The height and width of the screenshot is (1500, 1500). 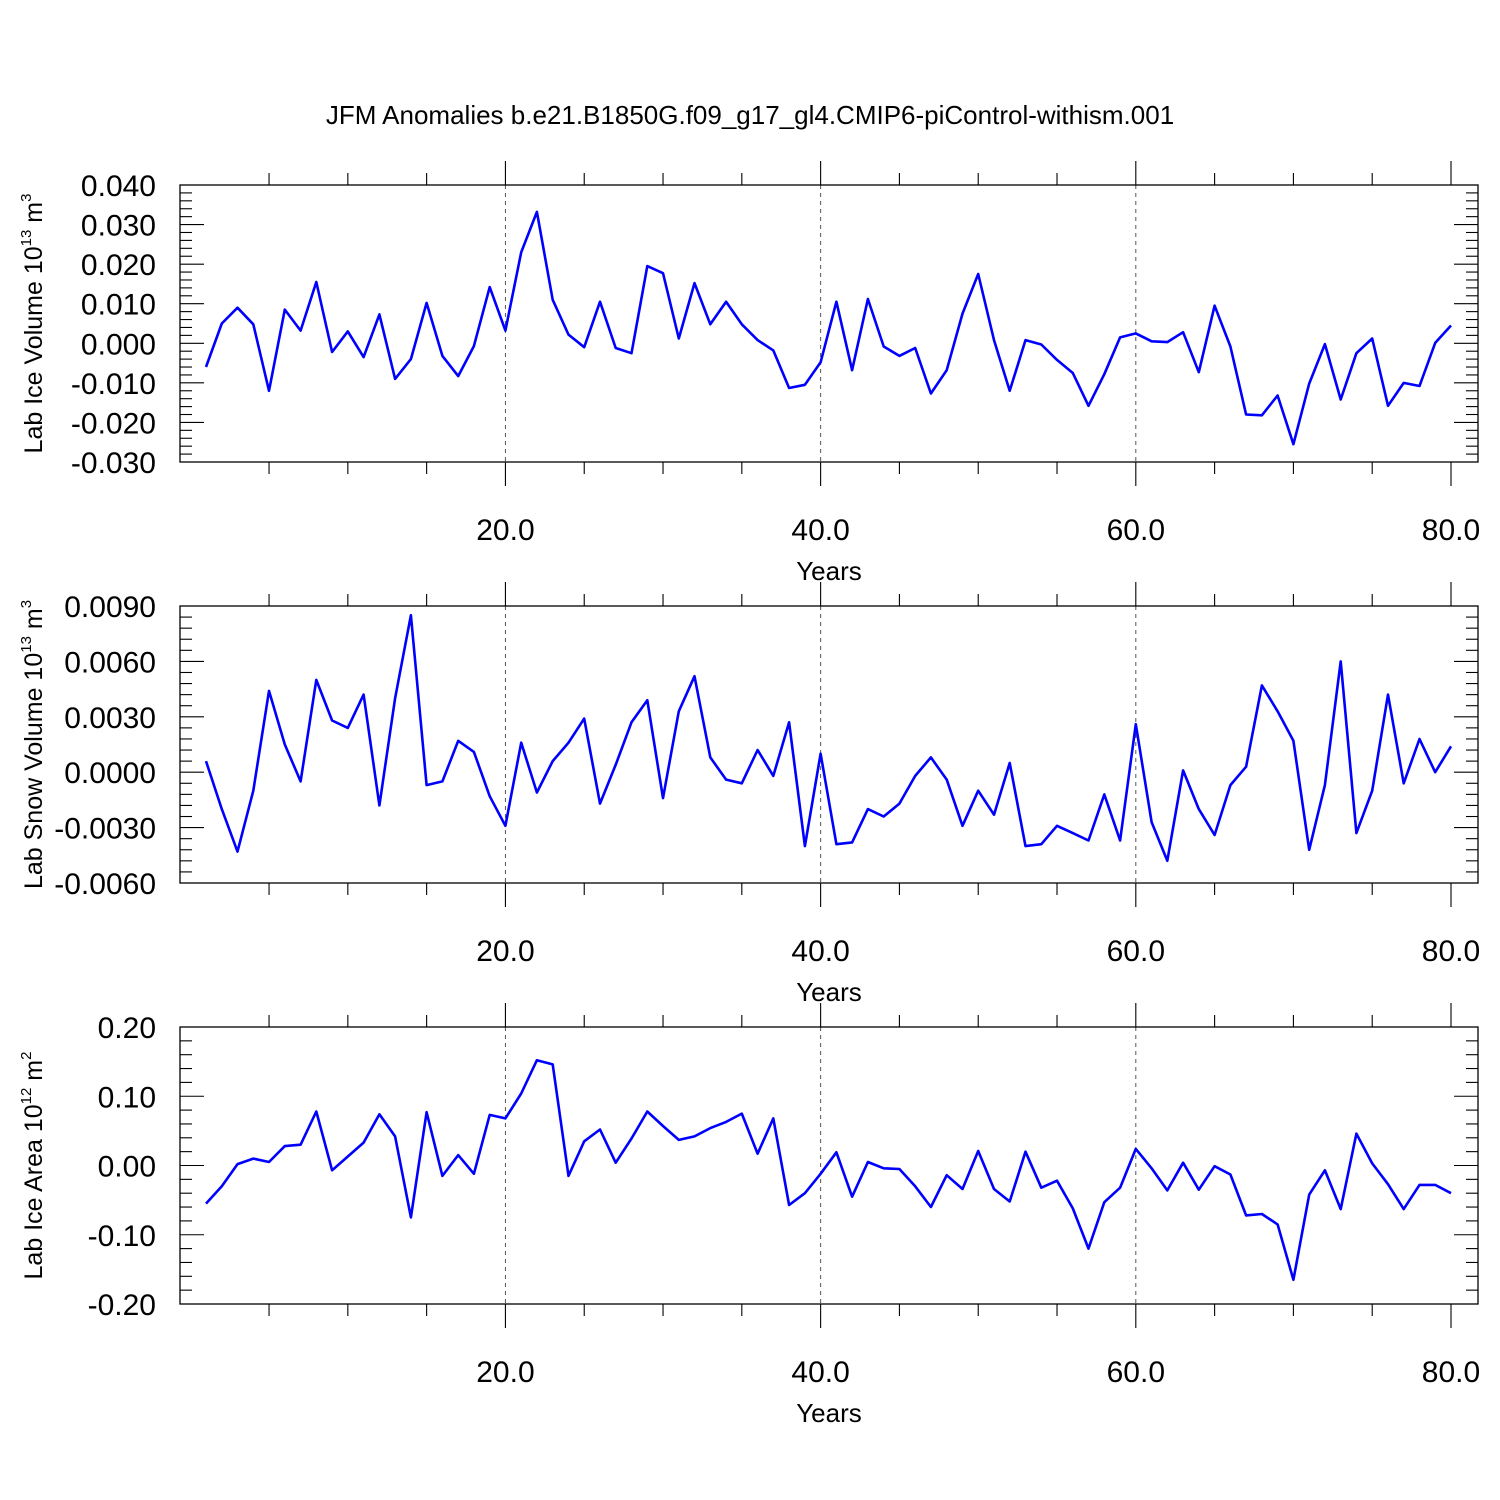 What do you see at coordinates (33, 324) in the screenshot?
I see `y-axis-label: Lab Ice Volume 1013 m3` at bounding box center [33, 324].